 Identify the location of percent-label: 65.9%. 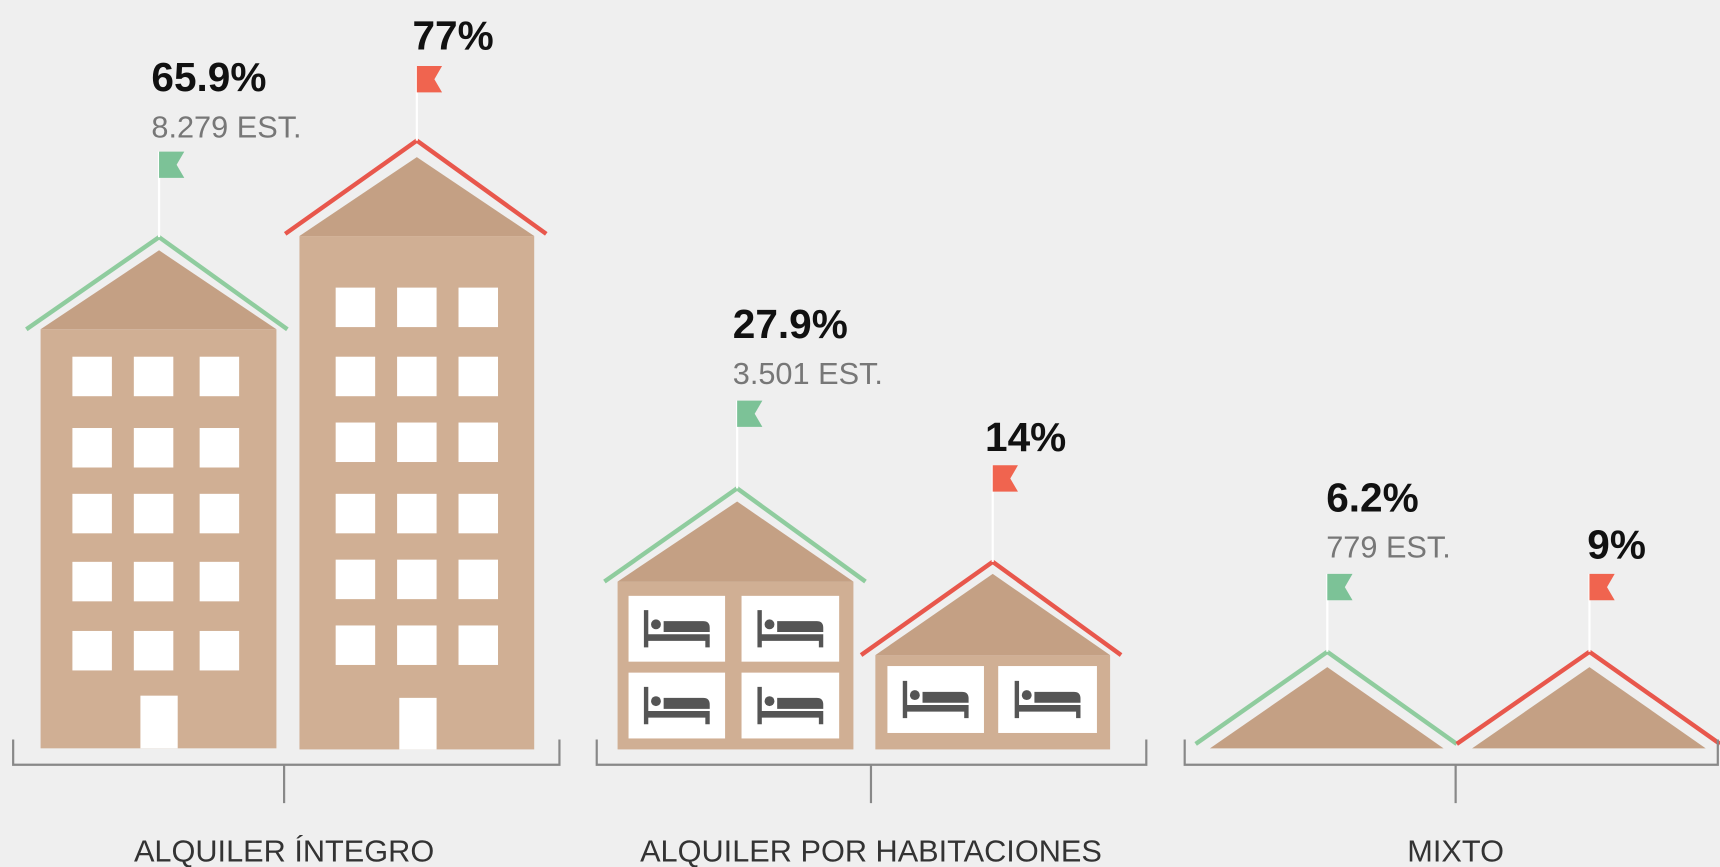
(208, 77).